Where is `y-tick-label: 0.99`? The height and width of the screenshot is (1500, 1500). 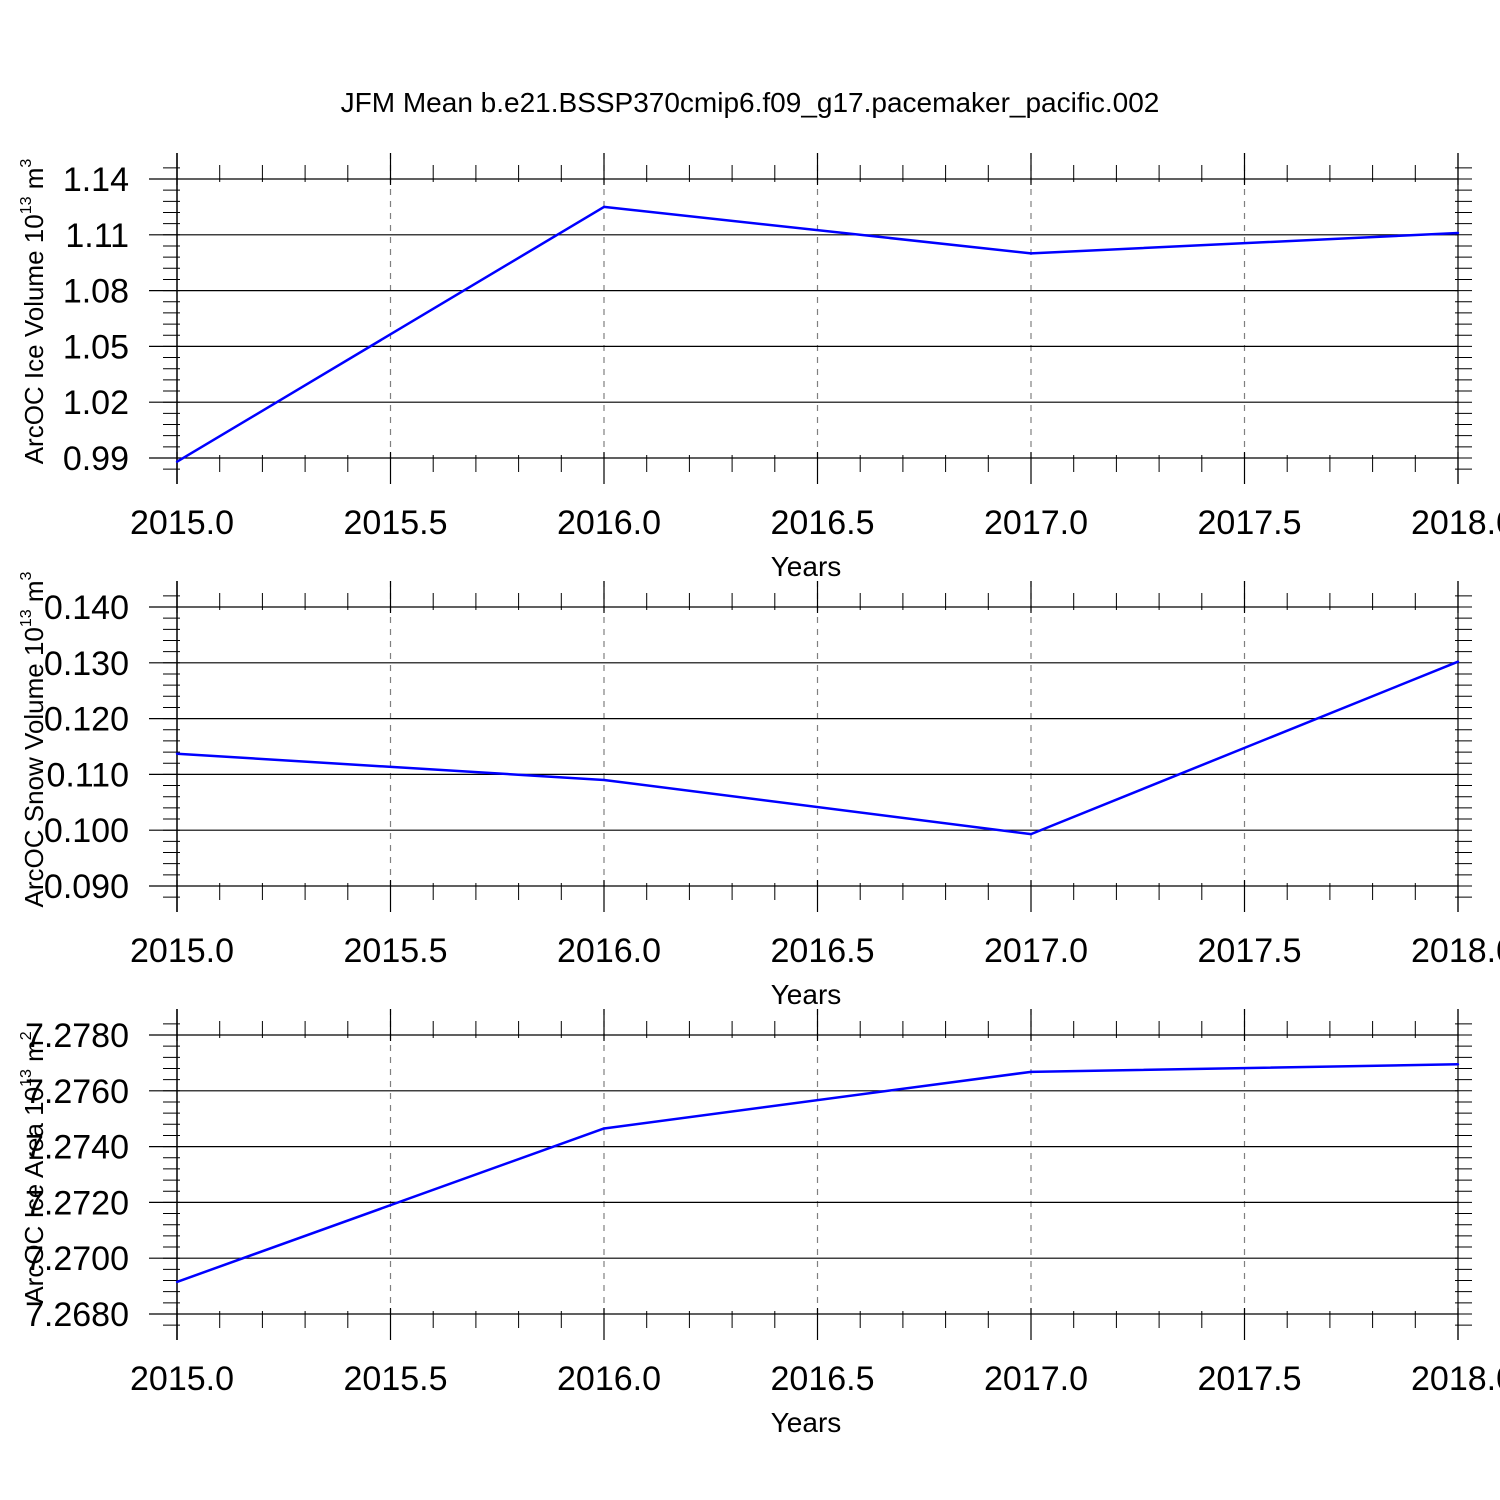 y-tick-label: 0.99 is located at coordinates (96, 459).